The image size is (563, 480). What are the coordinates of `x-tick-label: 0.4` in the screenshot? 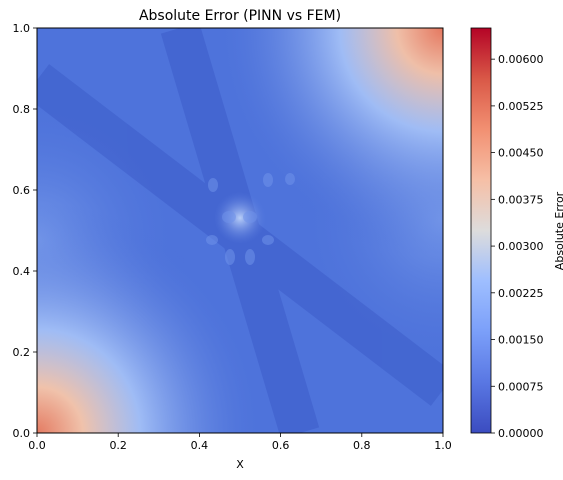 It's located at (200, 445).